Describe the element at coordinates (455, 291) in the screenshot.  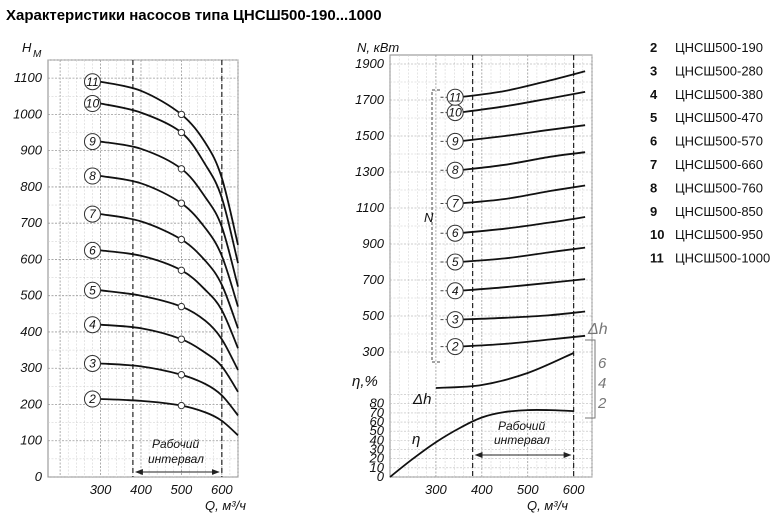
I see `power-curve-label-4: 4` at that location.